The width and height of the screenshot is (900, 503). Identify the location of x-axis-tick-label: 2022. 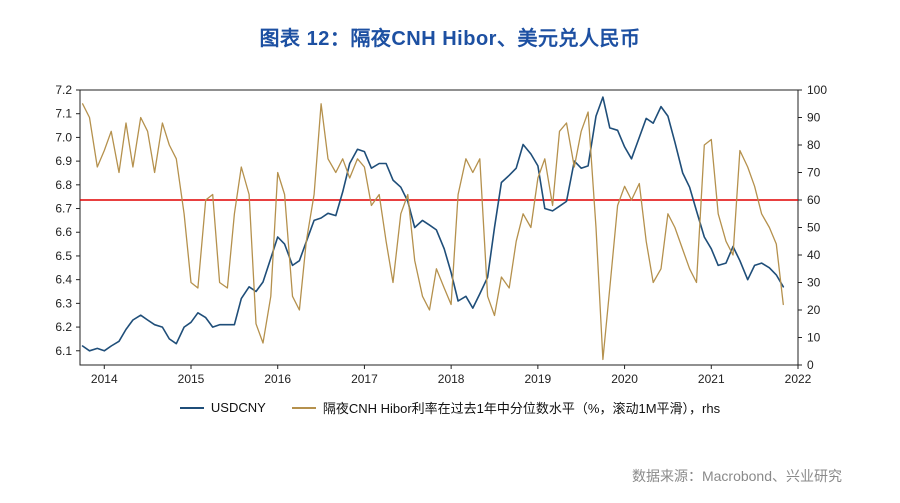
(798, 379).